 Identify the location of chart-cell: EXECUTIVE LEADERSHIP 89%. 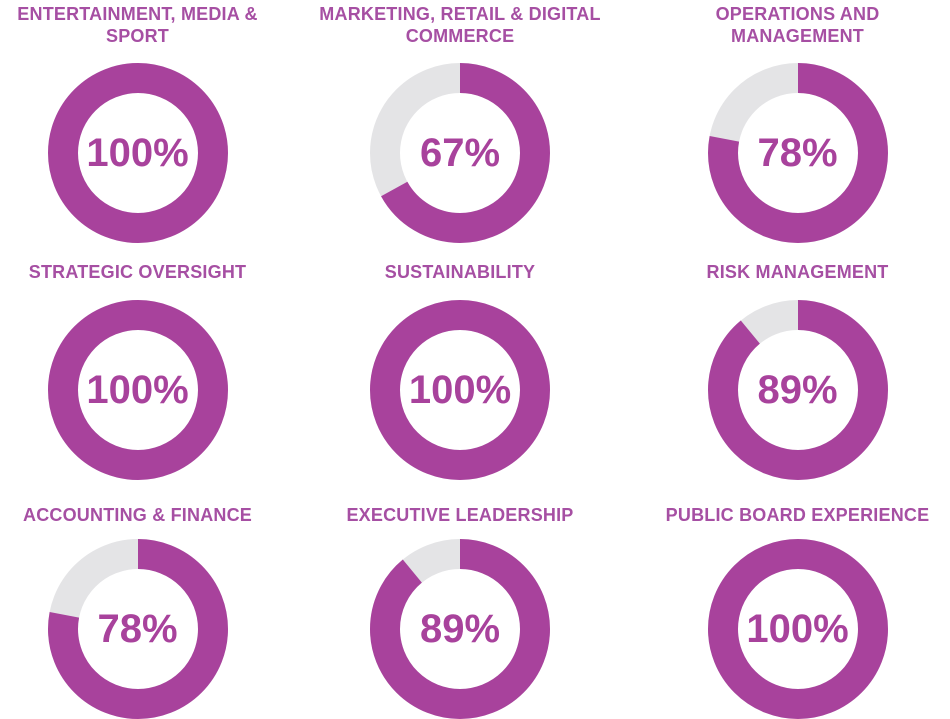
(460, 602).